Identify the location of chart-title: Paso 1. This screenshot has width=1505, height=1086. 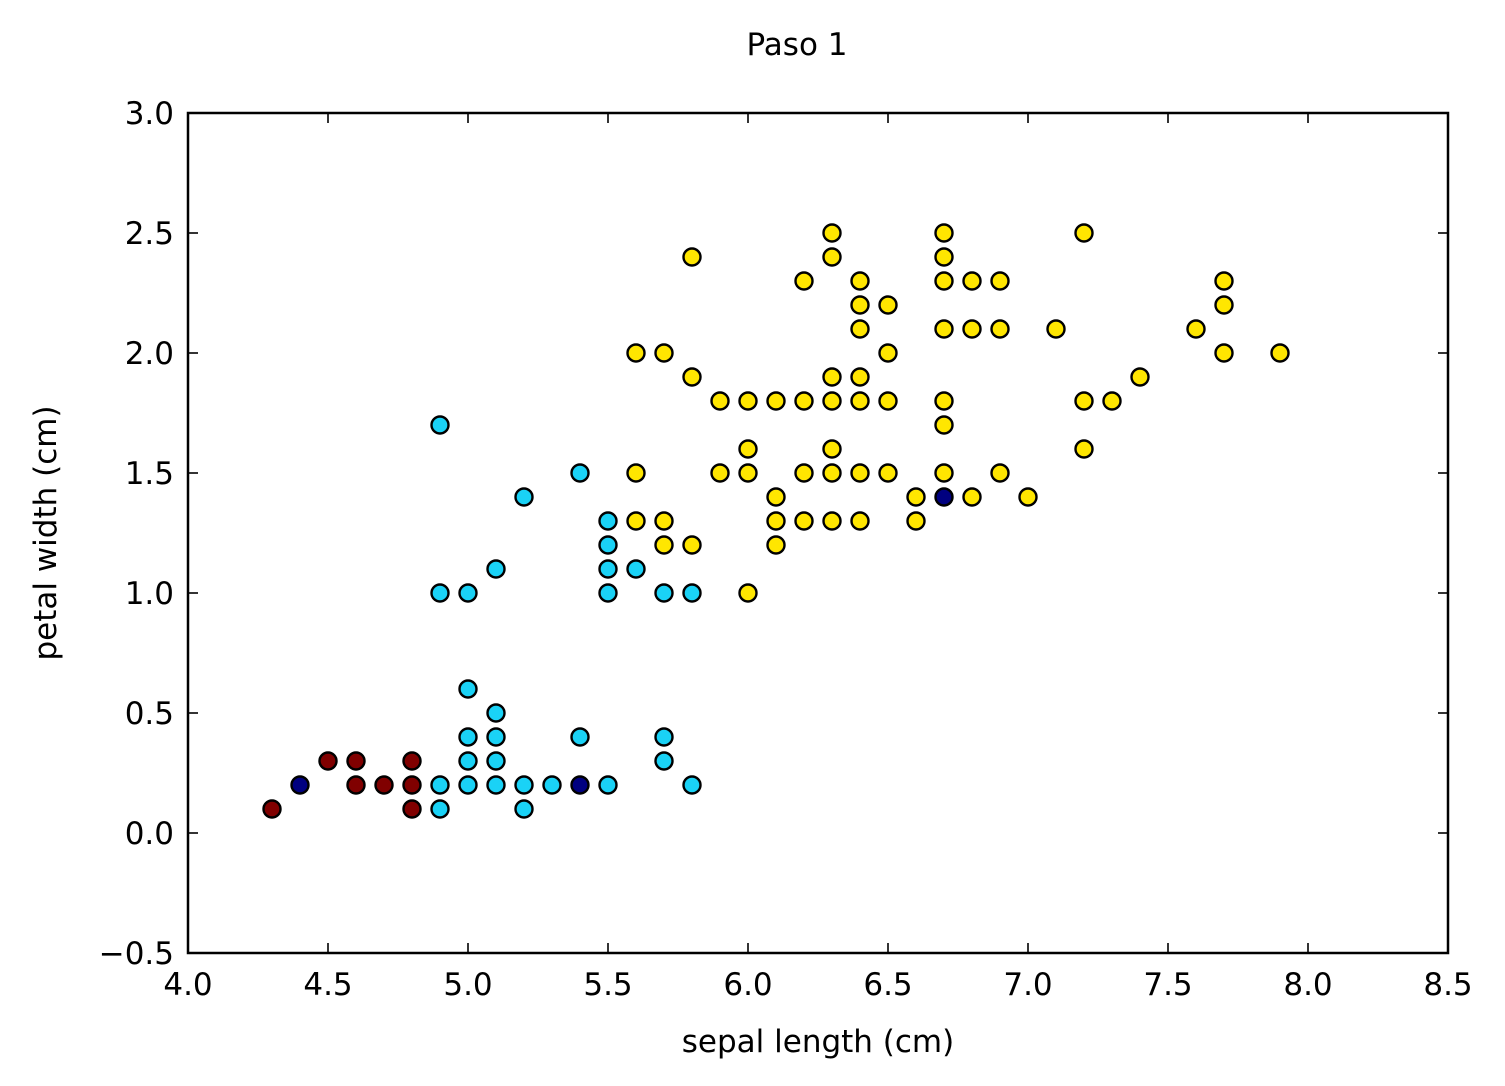
(797, 45).